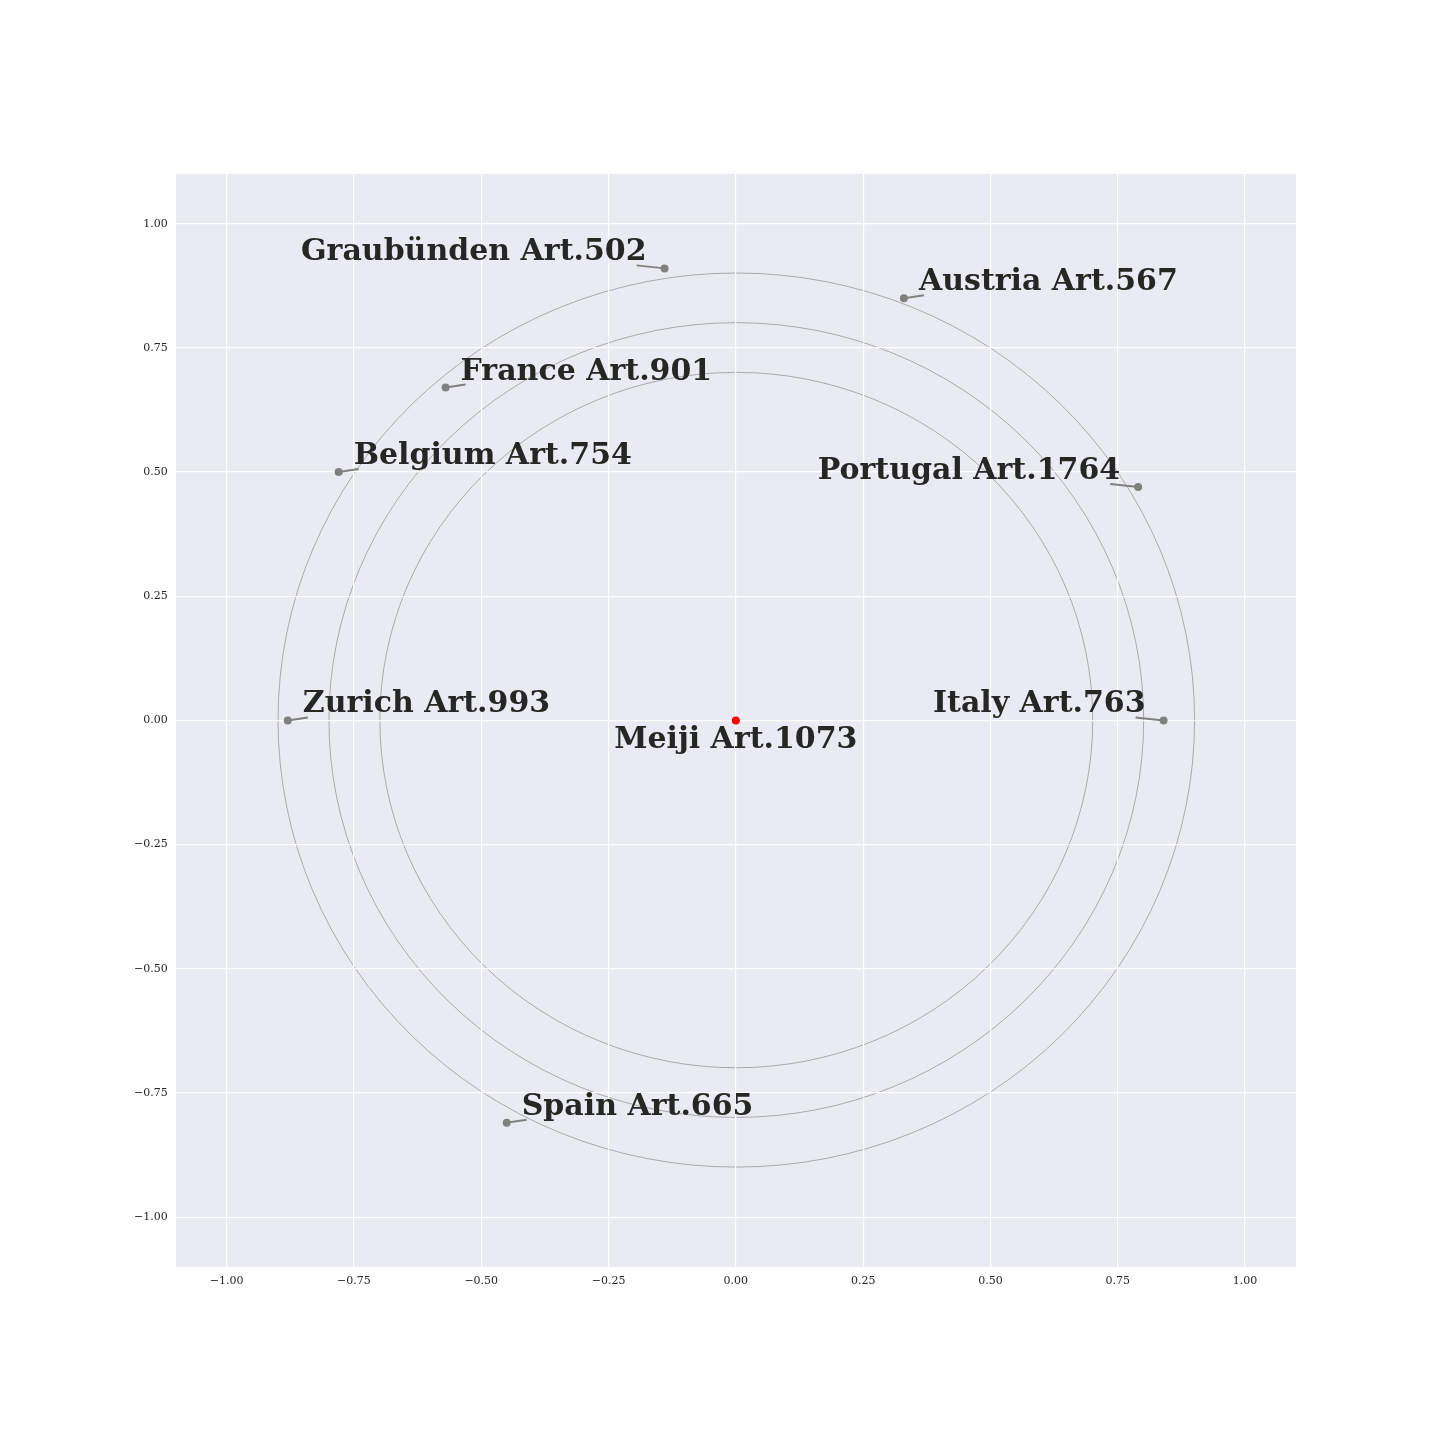  Describe the element at coordinates (155, 471) in the screenshot. I see `y-tick-label: 0.50` at that location.